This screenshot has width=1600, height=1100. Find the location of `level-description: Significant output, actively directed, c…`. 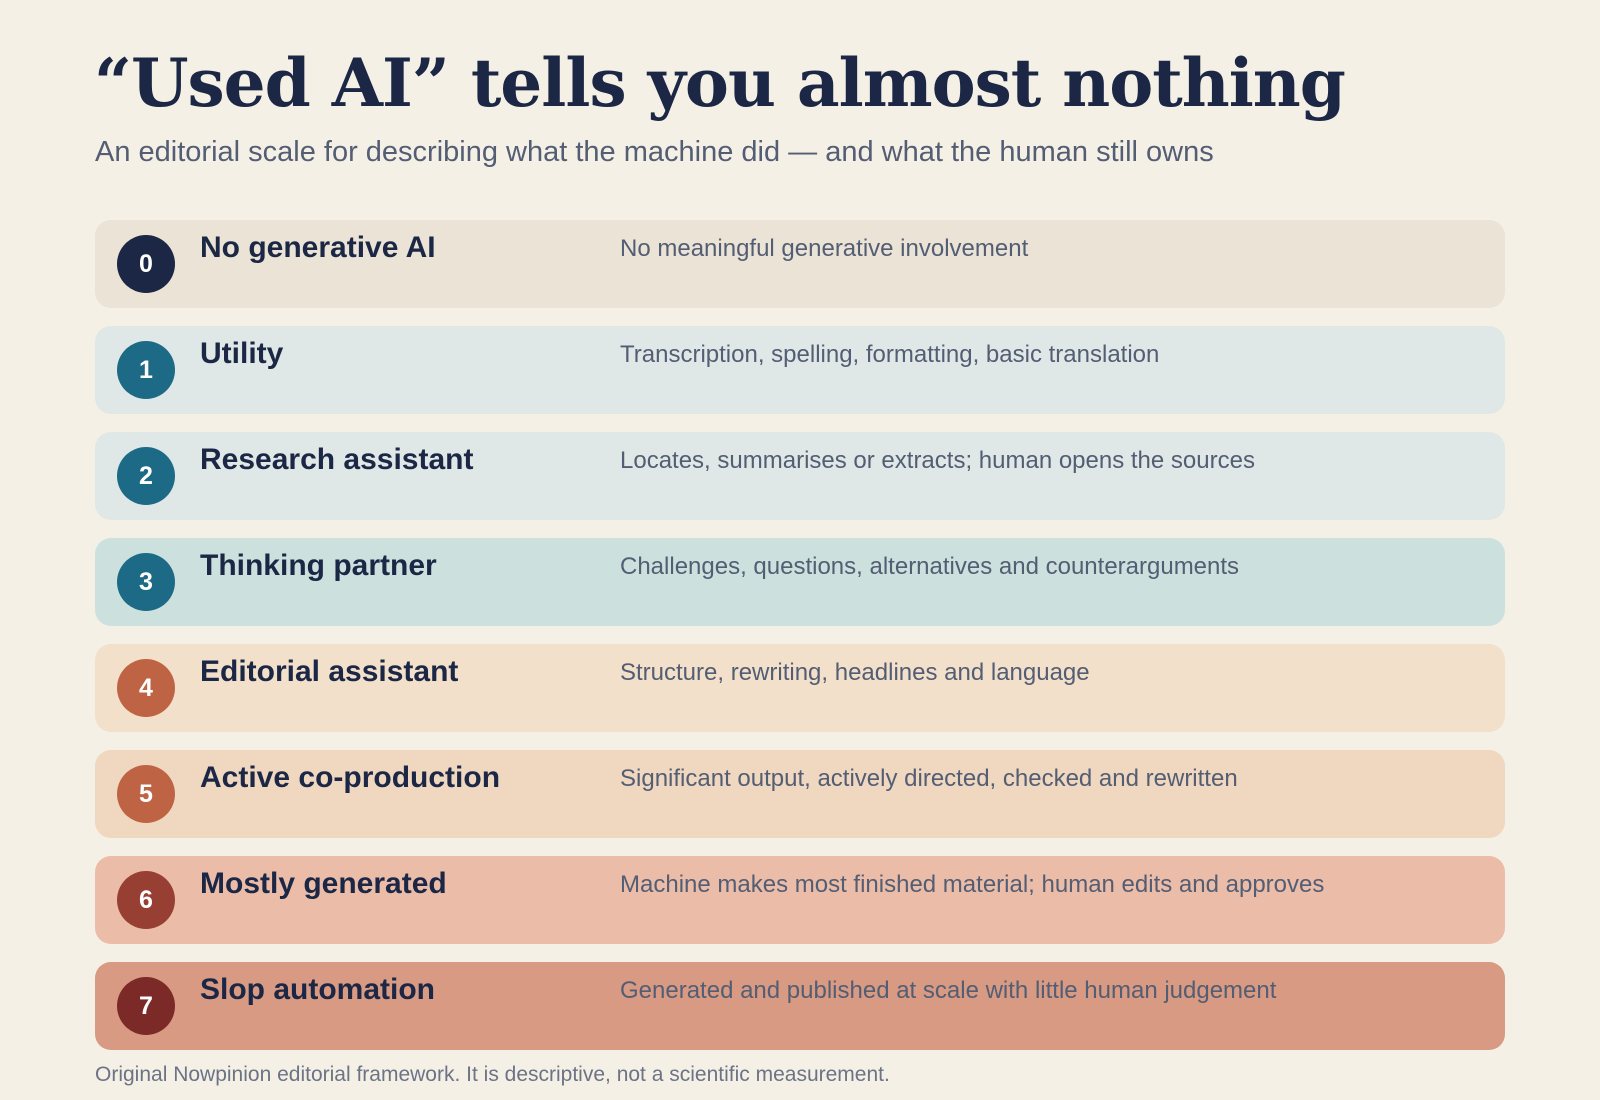

level-description: Significant output, actively directed, c… is located at coordinates (929, 778).